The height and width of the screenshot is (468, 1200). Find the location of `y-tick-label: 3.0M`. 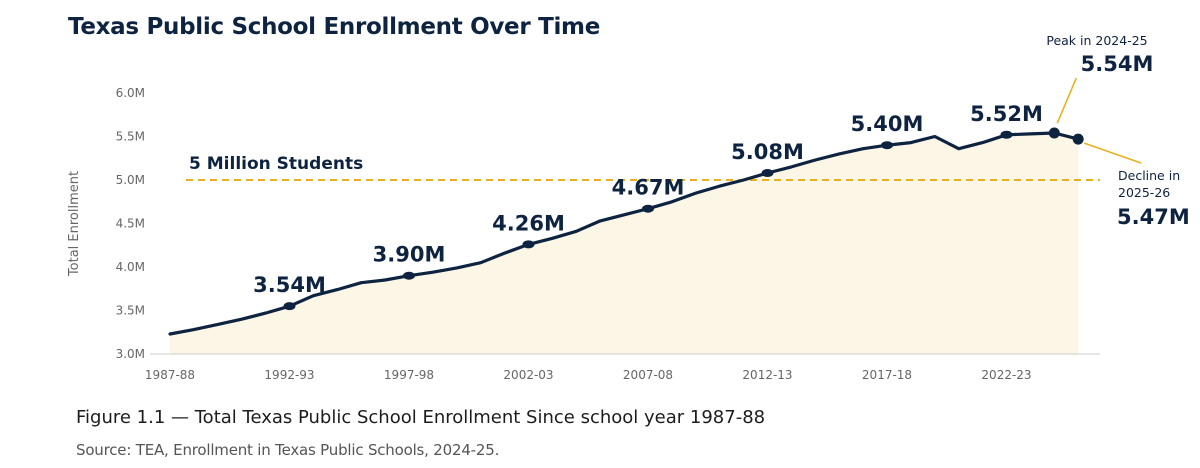

y-tick-label: 3.0M is located at coordinates (130, 354).